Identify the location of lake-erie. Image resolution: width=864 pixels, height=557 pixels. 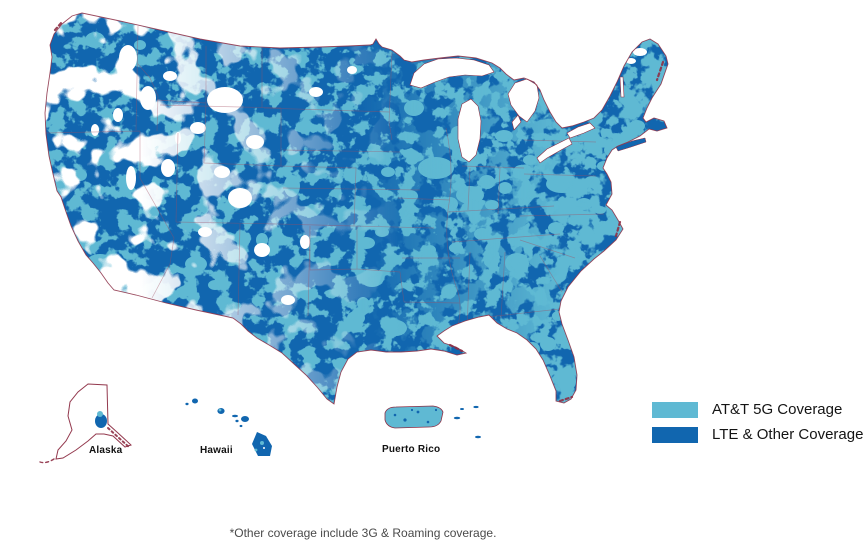
(554, 150).